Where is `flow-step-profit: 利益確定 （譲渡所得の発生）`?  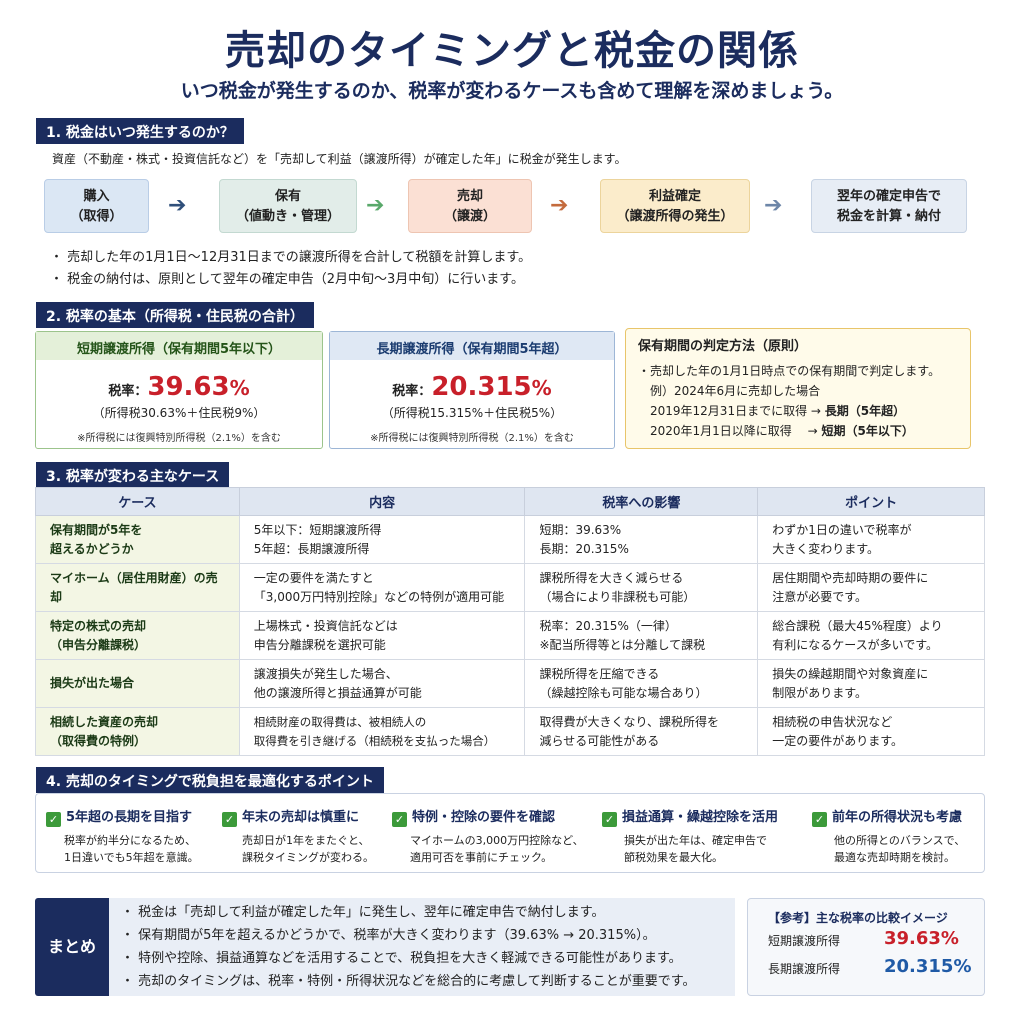
flow-step-profit: 利益確定 （譲渡所得の発生） is located at coordinates (675, 206).